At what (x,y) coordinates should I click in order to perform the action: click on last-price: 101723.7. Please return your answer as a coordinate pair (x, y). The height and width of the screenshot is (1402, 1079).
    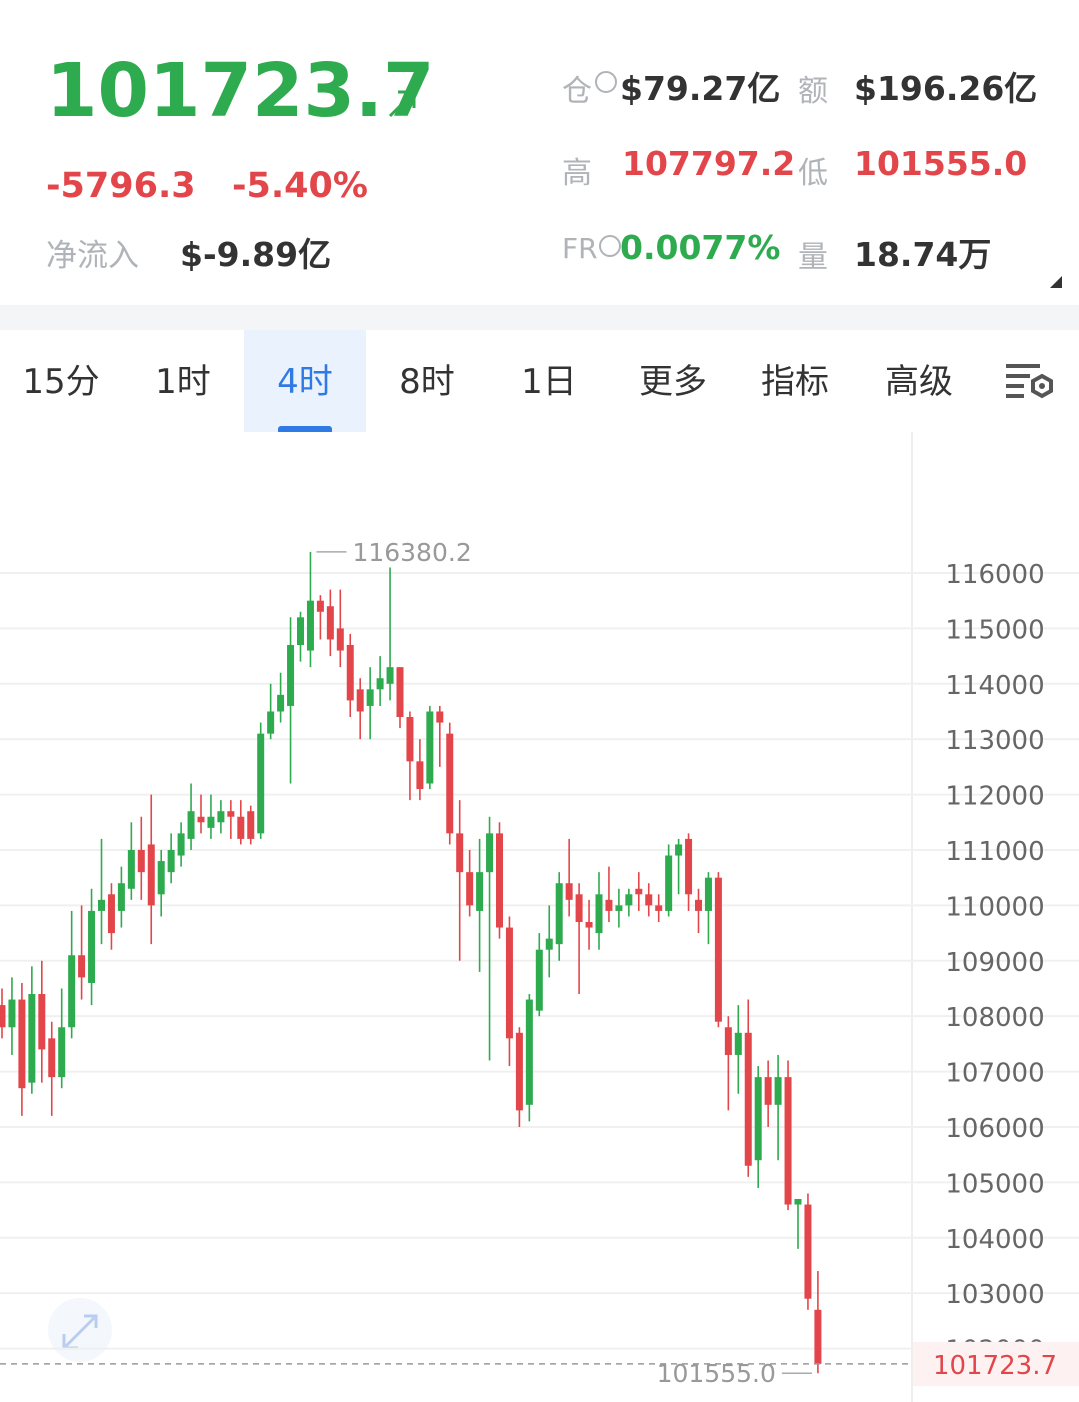
    Looking at the image, I should click on (240, 91).